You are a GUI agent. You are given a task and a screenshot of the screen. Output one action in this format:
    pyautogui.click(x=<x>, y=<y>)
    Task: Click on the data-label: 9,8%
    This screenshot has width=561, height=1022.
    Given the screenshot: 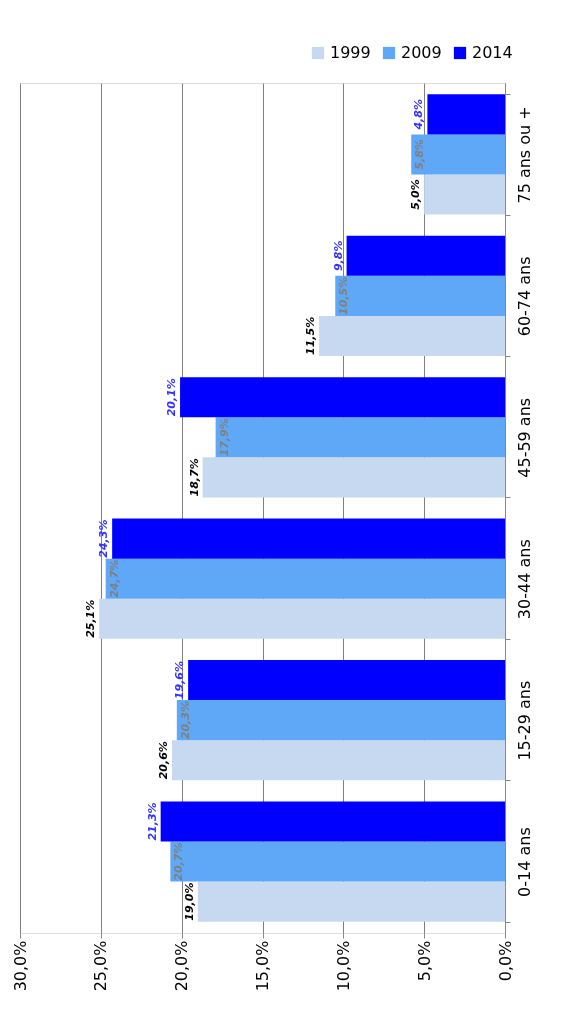 What is the action you would take?
    pyautogui.click(x=338, y=256)
    